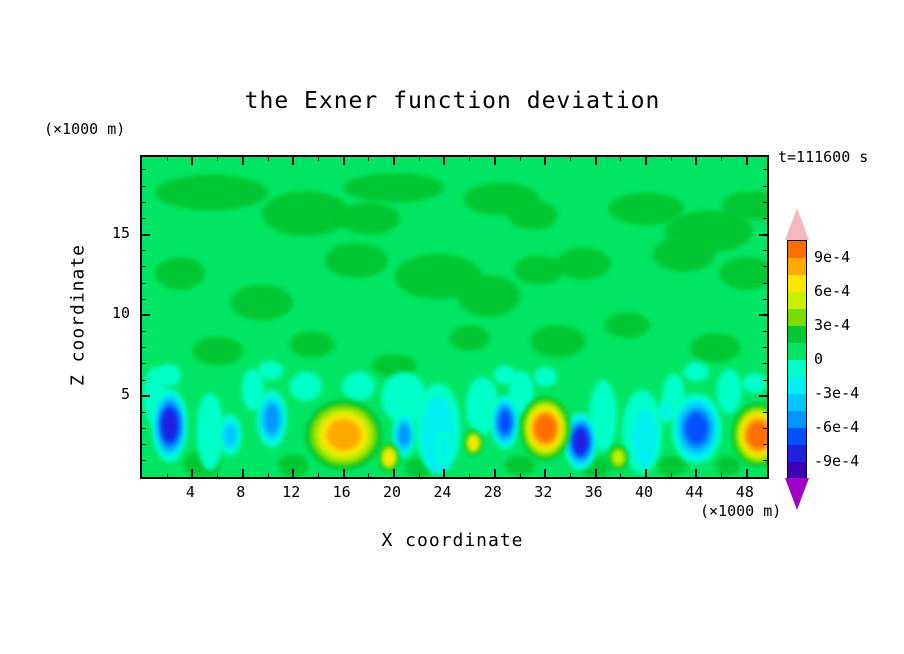  What do you see at coordinates (241, 492) in the screenshot?
I see `x-tick-label: 8` at bounding box center [241, 492].